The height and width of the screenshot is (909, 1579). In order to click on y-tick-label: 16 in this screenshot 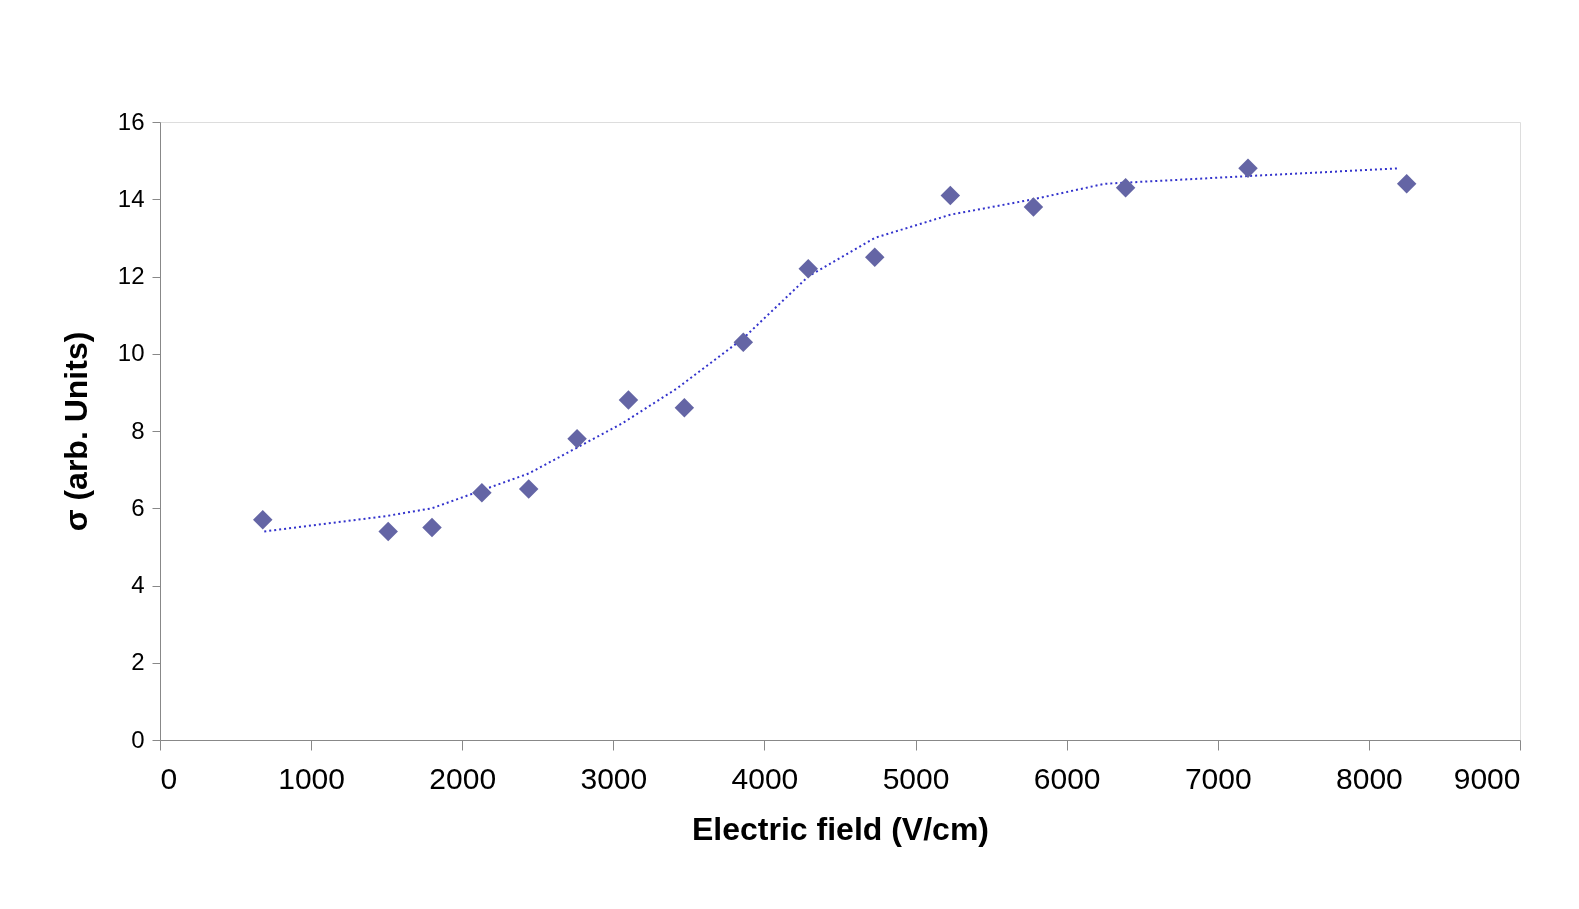, I will do `click(131, 121)`.